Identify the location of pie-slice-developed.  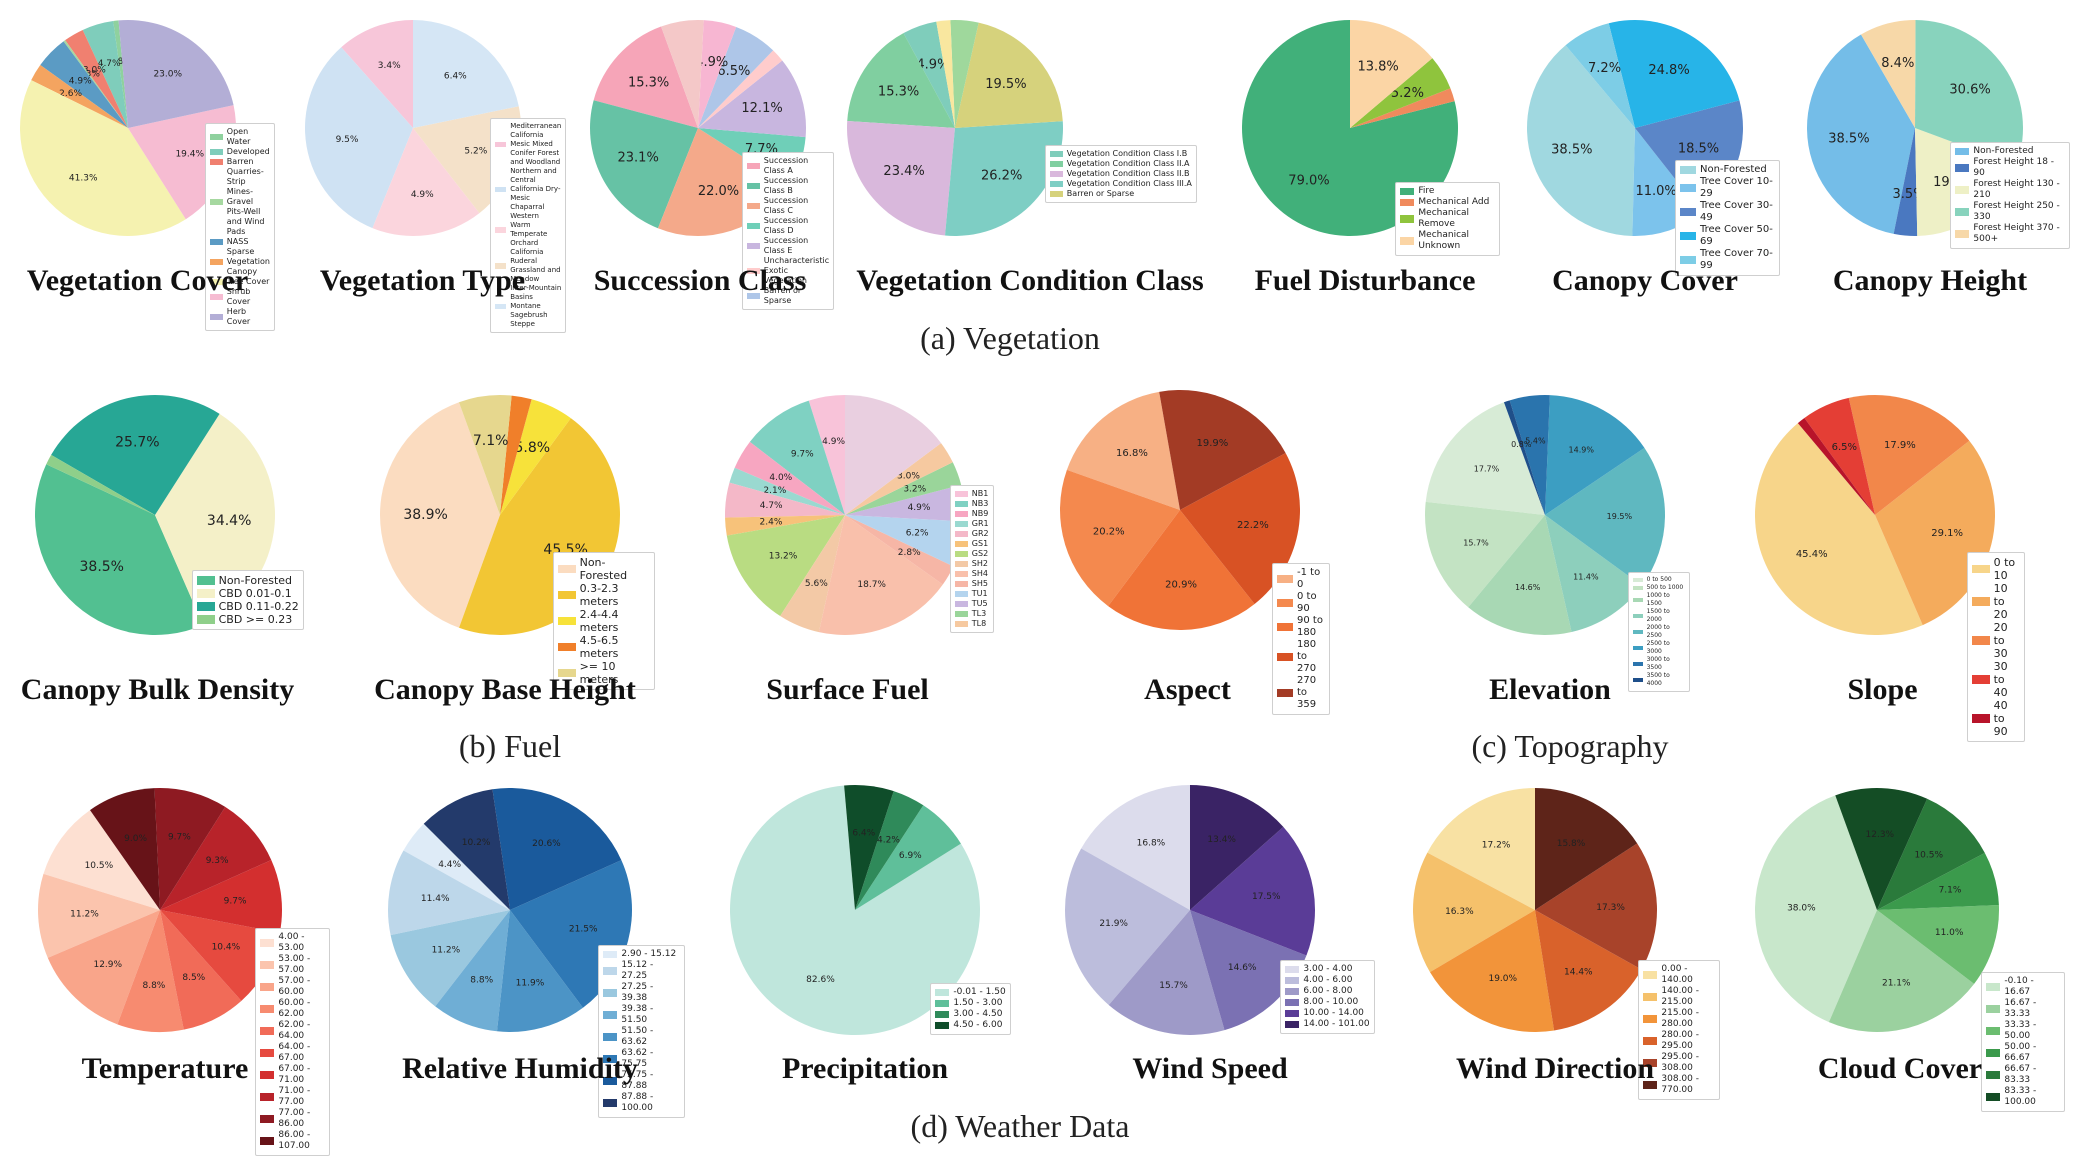
(105, 74).